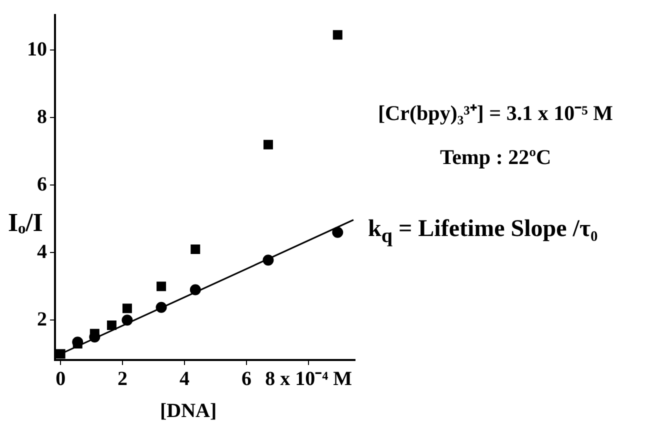  Describe the element at coordinates (247, 379) in the screenshot. I see `x-tick-label: 6` at that location.